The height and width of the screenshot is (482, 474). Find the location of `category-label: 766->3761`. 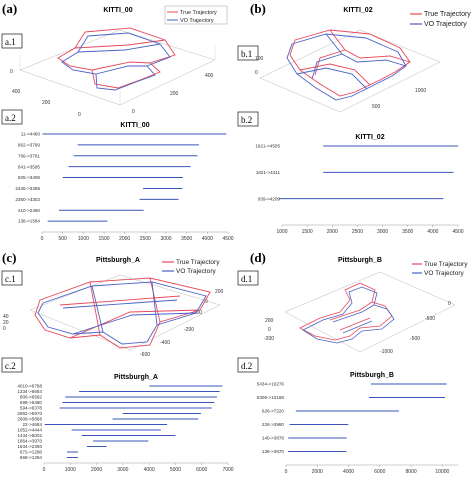

category-label: 766->3761 is located at coordinates (29, 155).